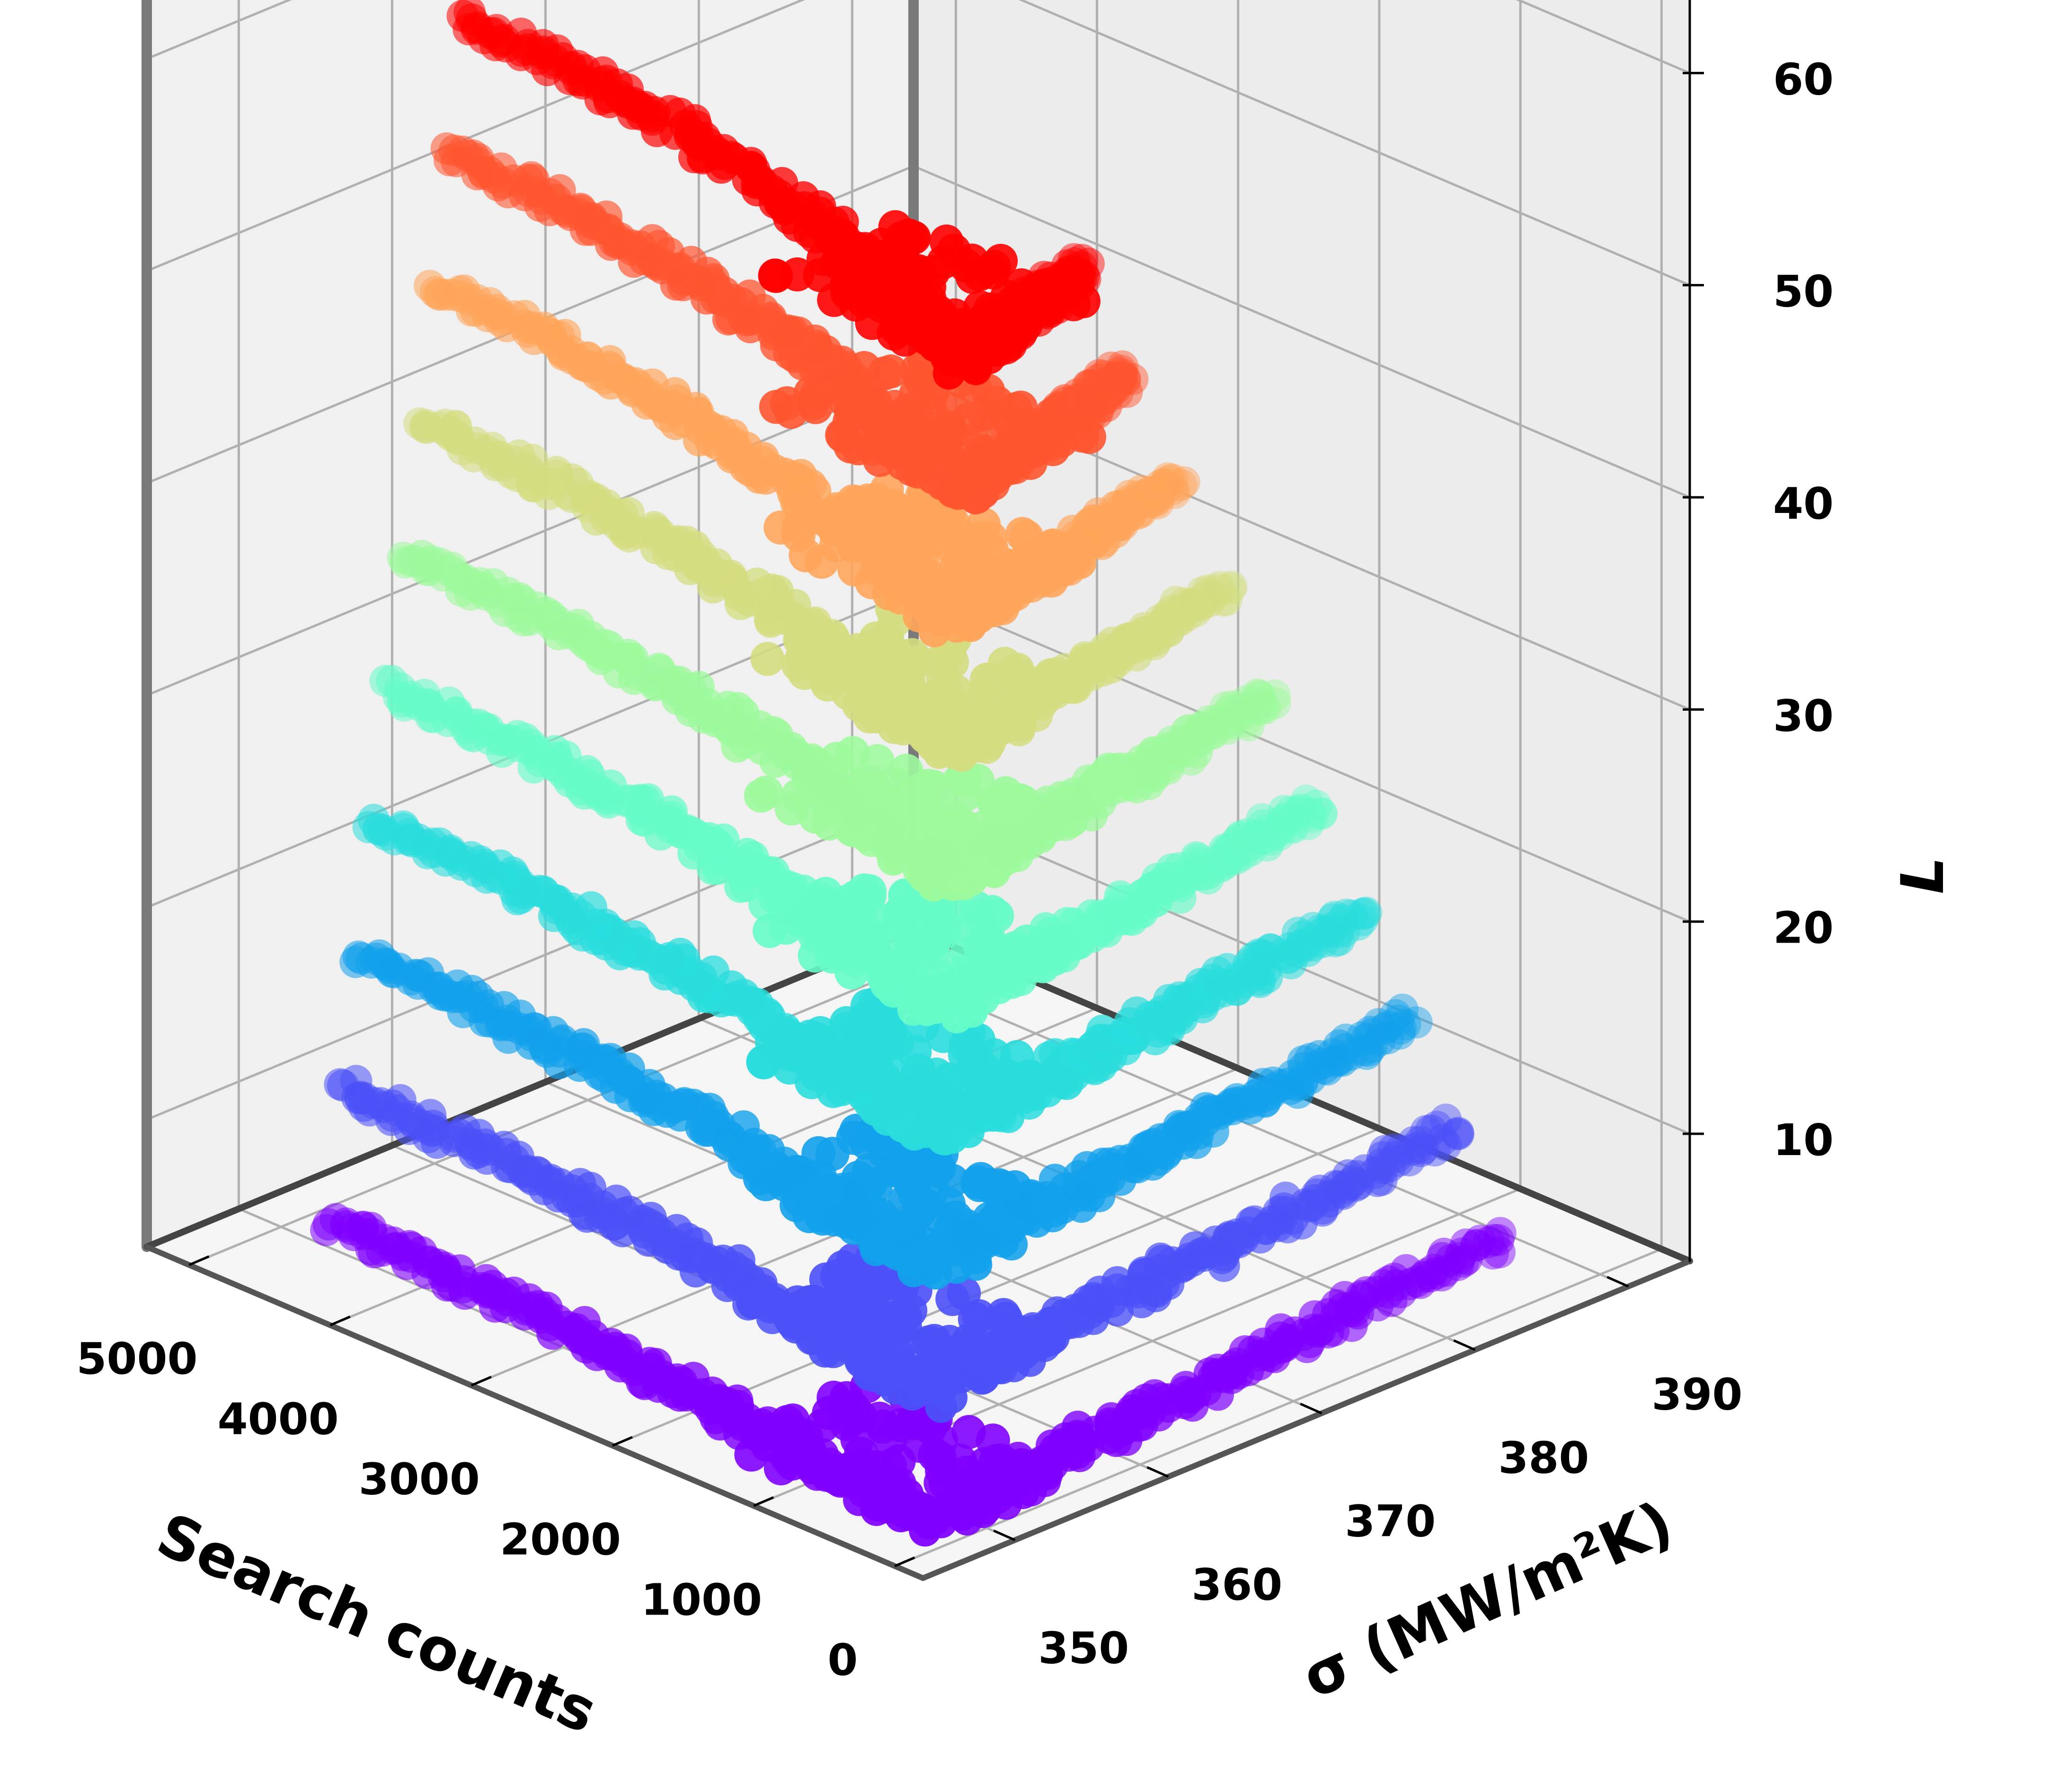 The height and width of the screenshot is (1792, 2058). What do you see at coordinates (701, 1599) in the screenshot?
I see `x-tick-label: 1000` at bounding box center [701, 1599].